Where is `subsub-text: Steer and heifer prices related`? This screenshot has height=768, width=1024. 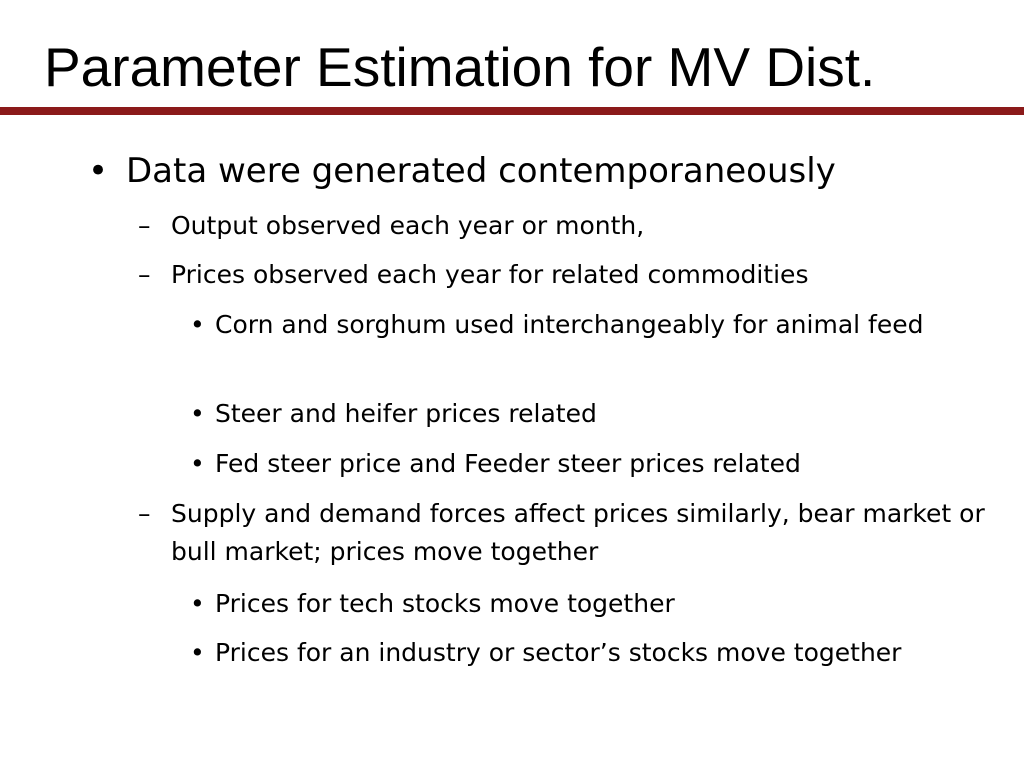 subsub-text: Steer and heifer prices related is located at coordinates (406, 413).